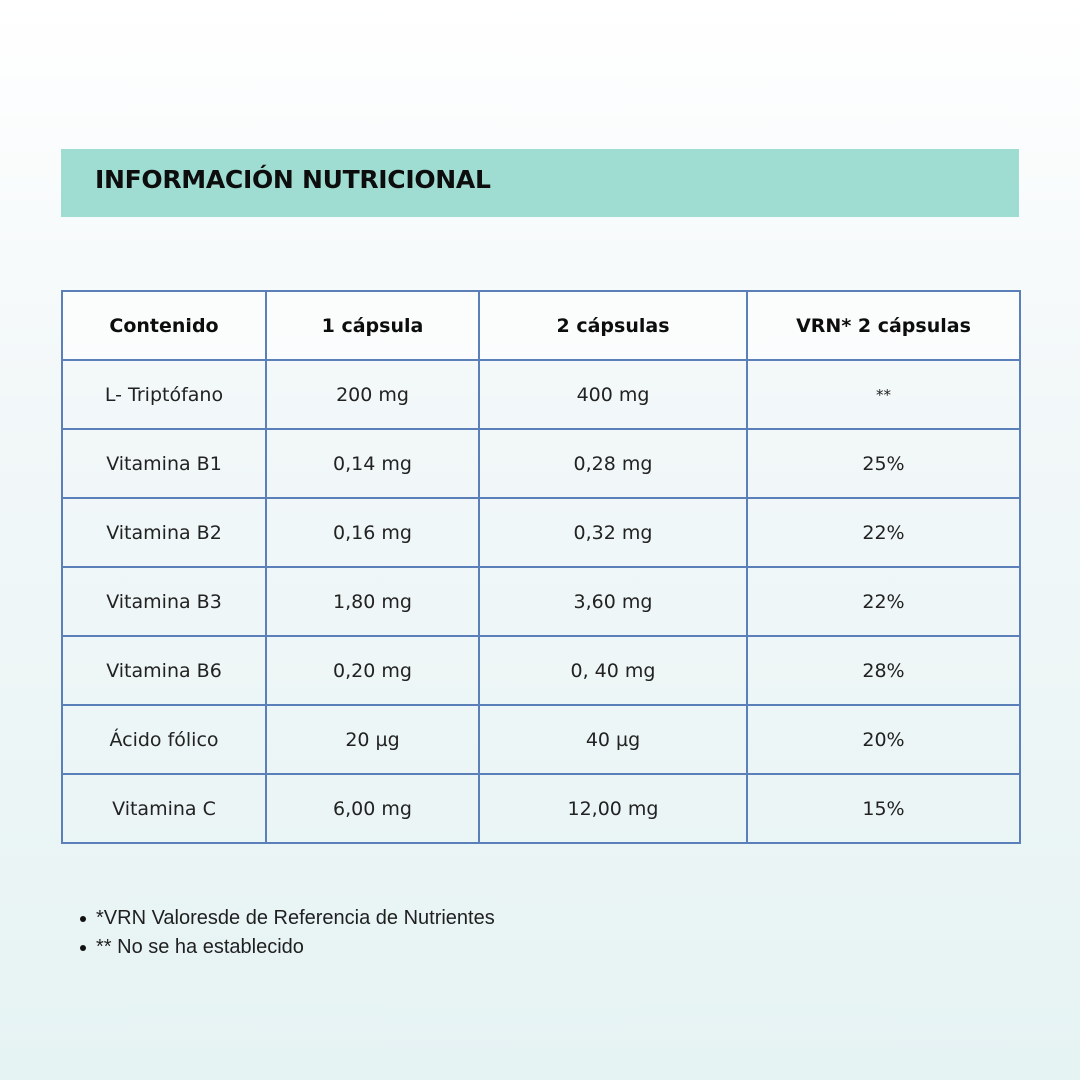  What do you see at coordinates (372, 463) in the screenshot?
I see `amount-1-capsula: 0,14 mg` at bounding box center [372, 463].